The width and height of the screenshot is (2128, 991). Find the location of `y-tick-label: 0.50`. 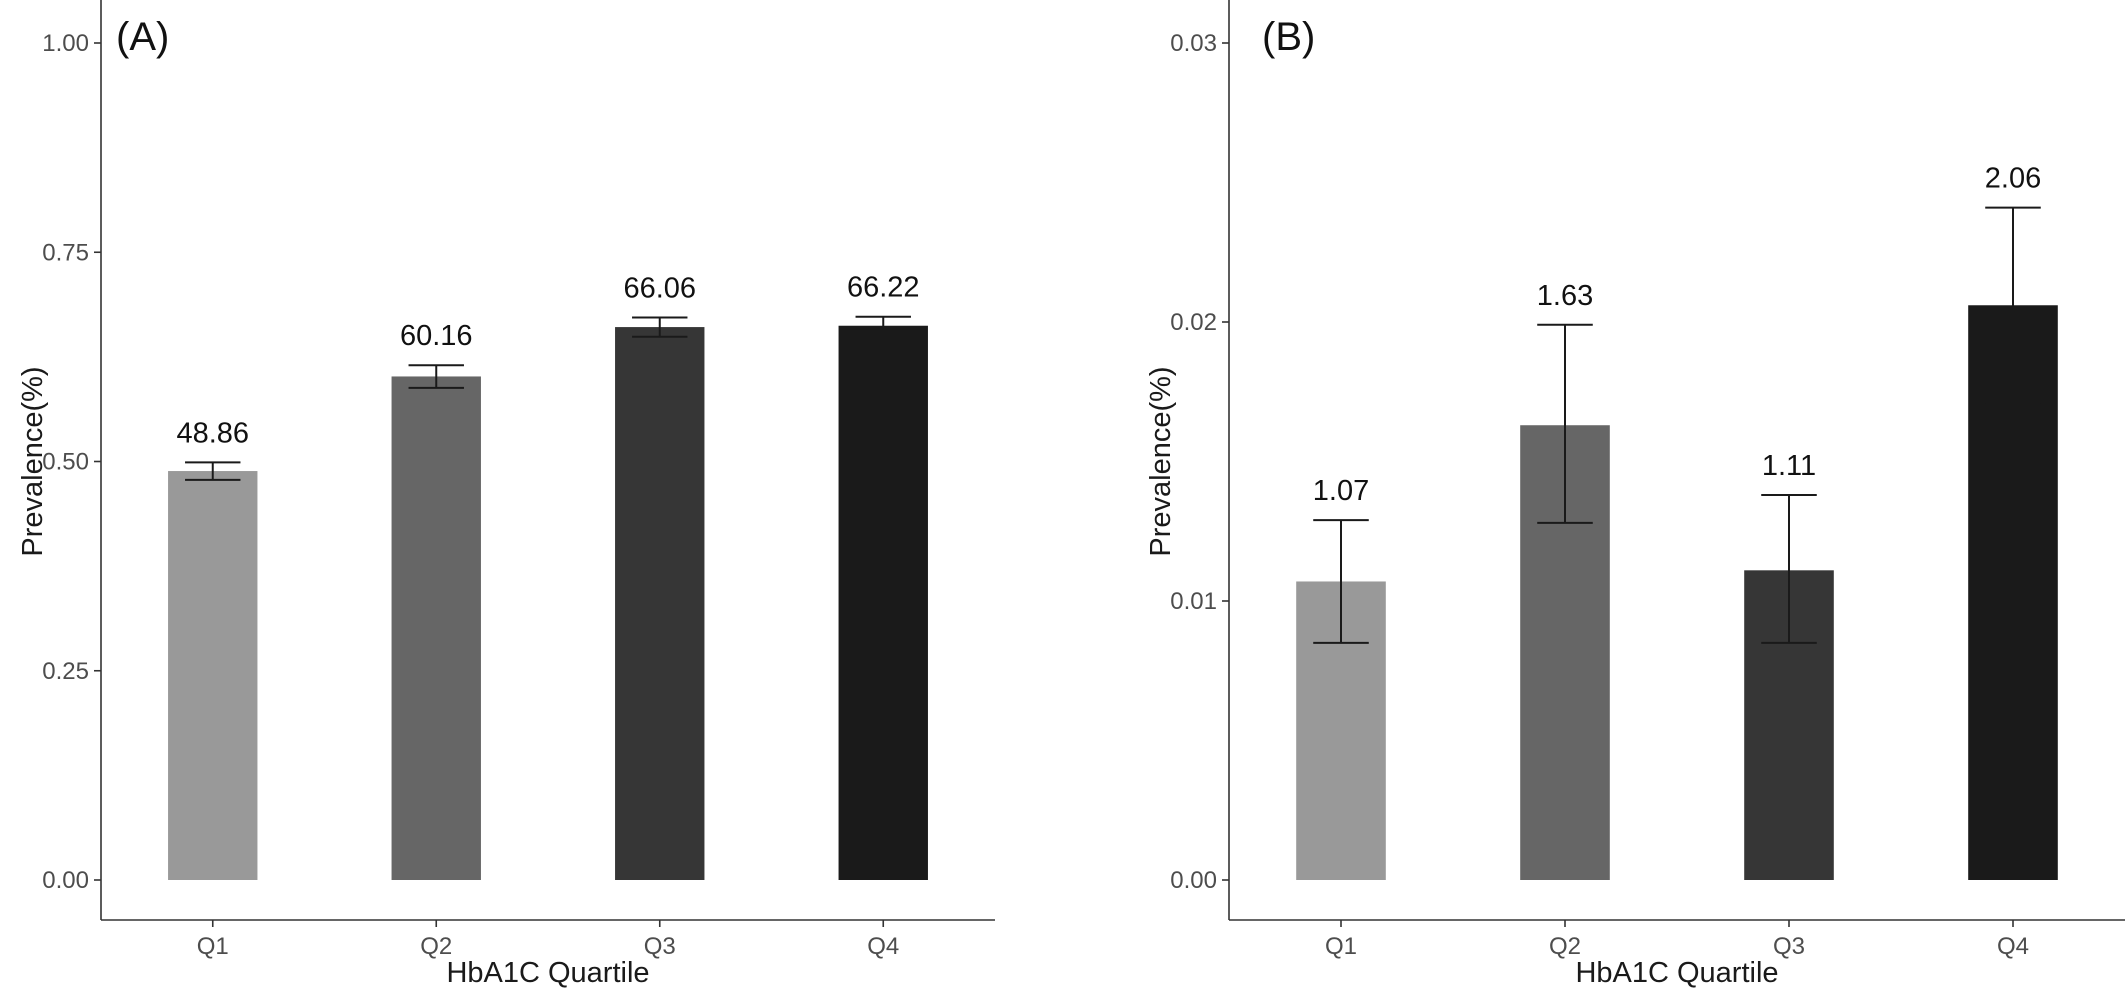

y-tick-label: 0.50 is located at coordinates (65, 462).